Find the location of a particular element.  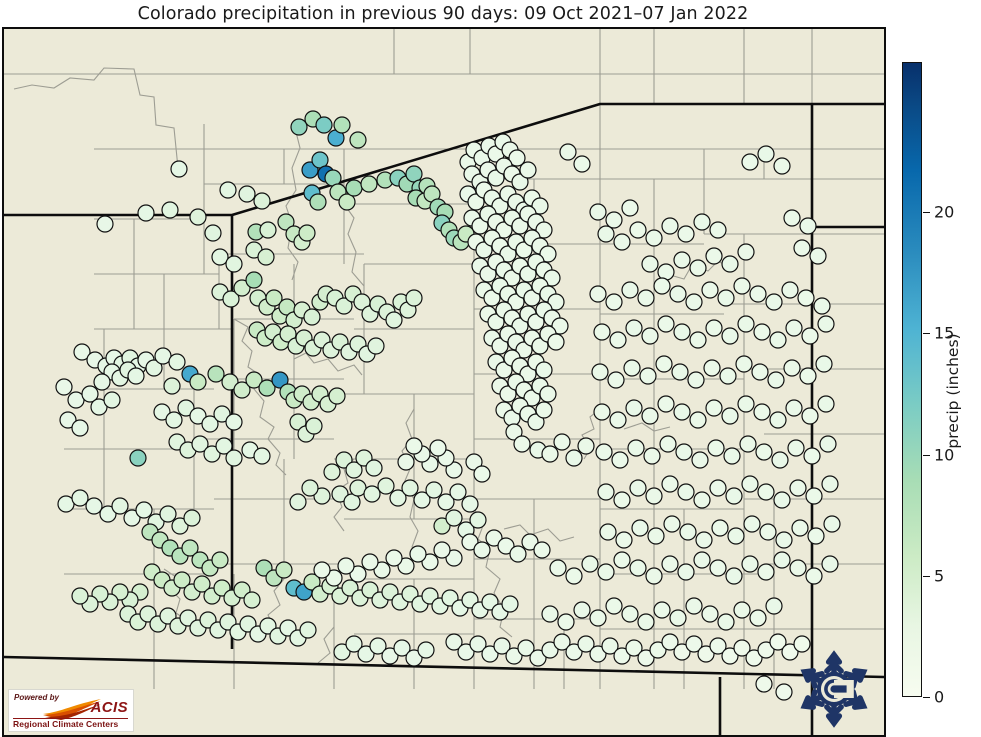

acis-logo: Powered by ACIS Regional Climate Centers is located at coordinates (71, 710).